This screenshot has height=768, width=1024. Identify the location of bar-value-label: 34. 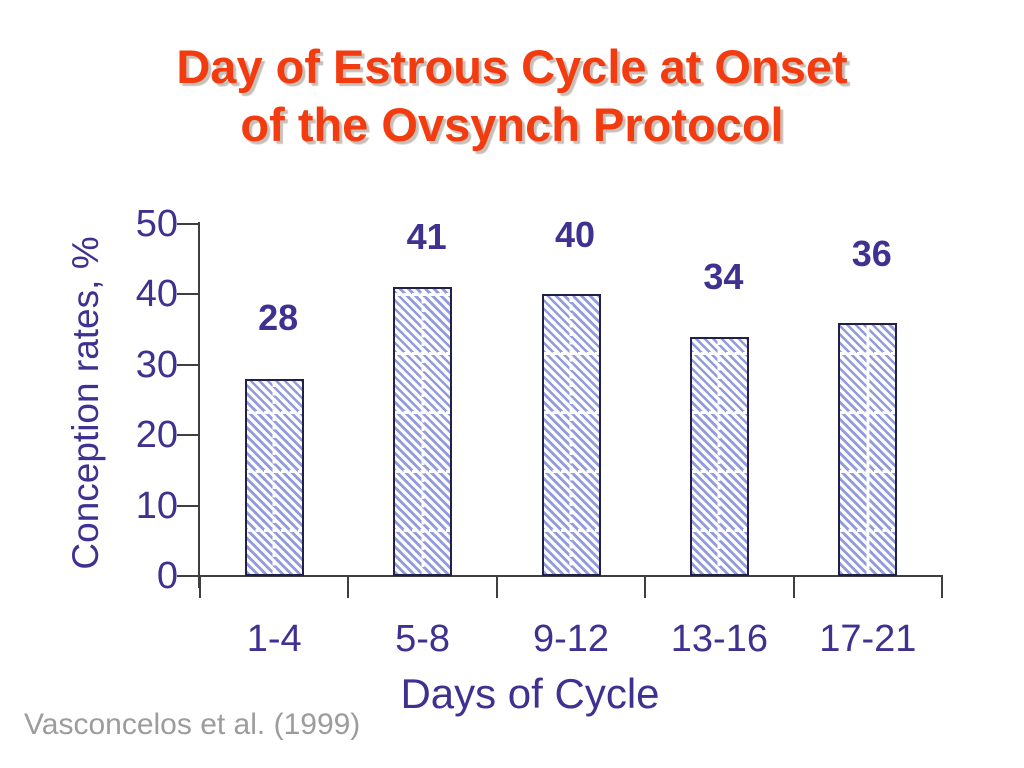
(723, 276).